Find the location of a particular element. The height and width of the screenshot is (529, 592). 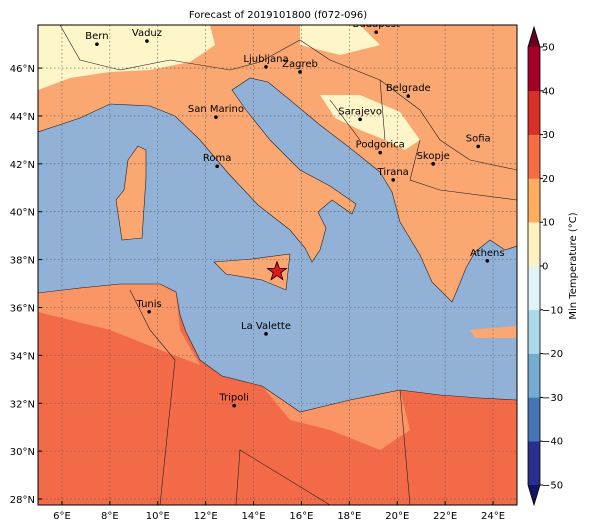

y-tick-label: 46°N is located at coordinates (22, 69).